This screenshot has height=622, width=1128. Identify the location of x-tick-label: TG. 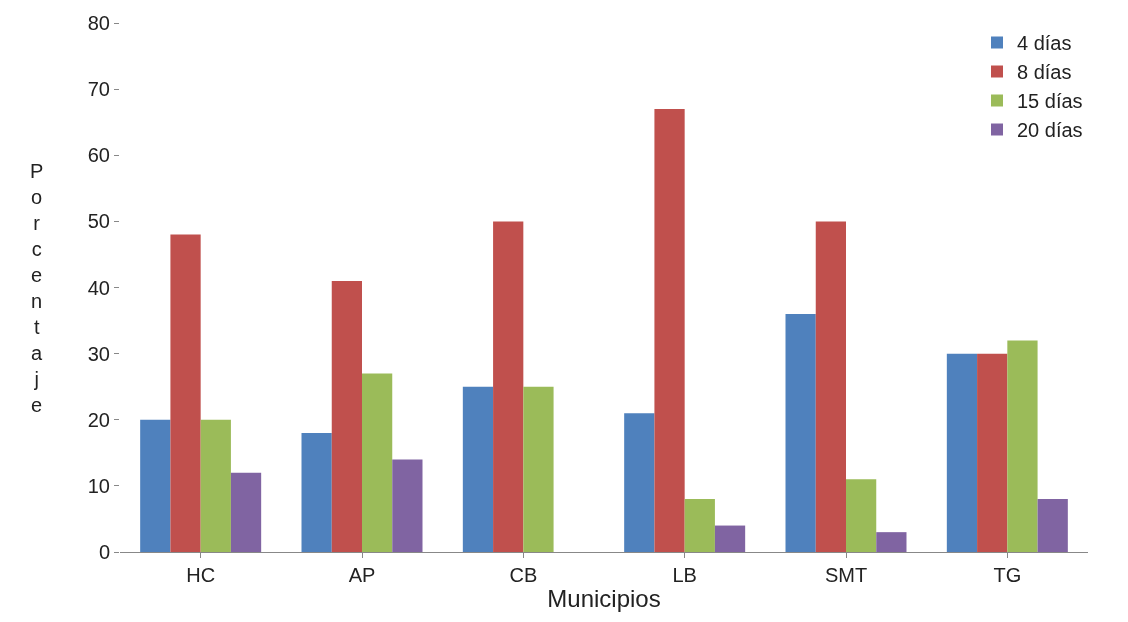
(1007, 575).